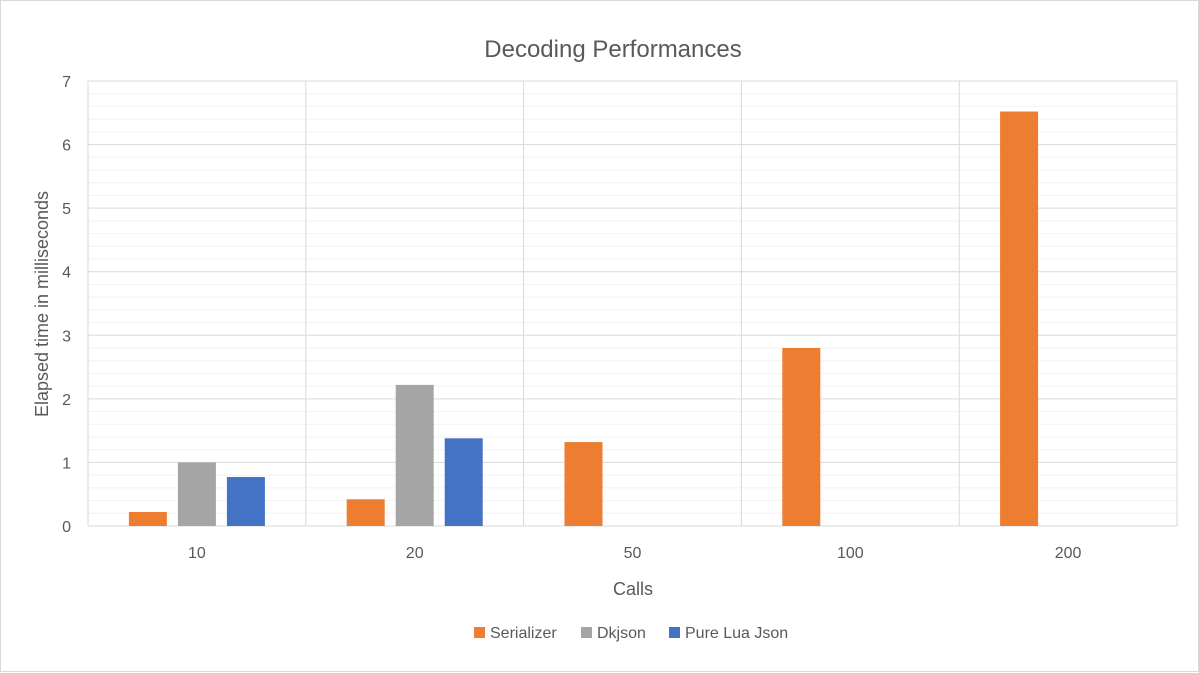 Image resolution: width=1199 pixels, height=673 pixels. What do you see at coordinates (674, 632) in the screenshot?
I see `legend-swatch-pure-lua-json` at bounding box center [674, 632].